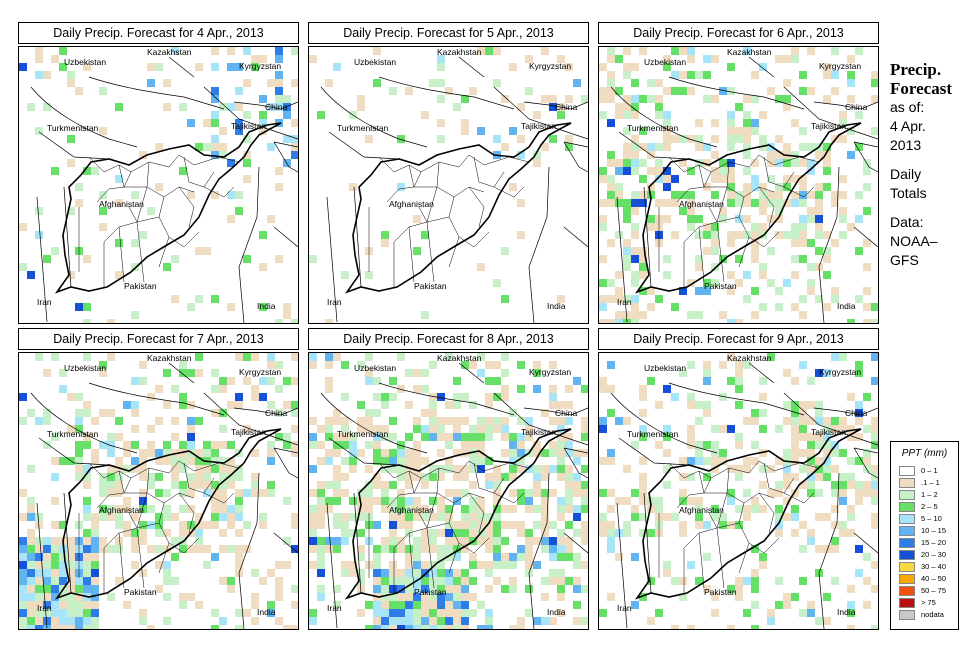  I want to click on precip-cells, so click(158, 491).